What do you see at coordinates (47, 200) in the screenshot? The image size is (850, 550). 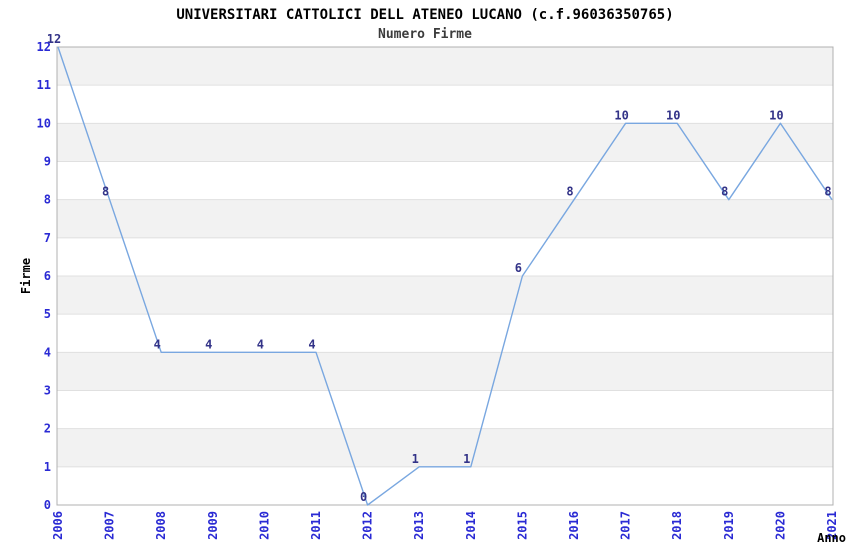 I see `y-tick-label: 8` at bounding box center [47, 200].